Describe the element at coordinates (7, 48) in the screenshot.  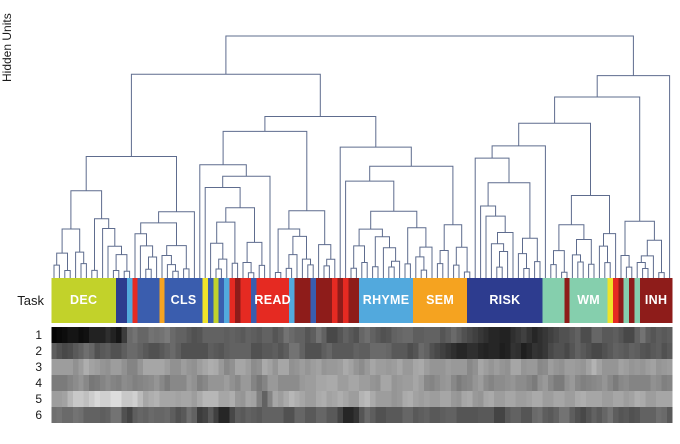
I see `hidden-units-axis-label: Hidden Units` at that location.